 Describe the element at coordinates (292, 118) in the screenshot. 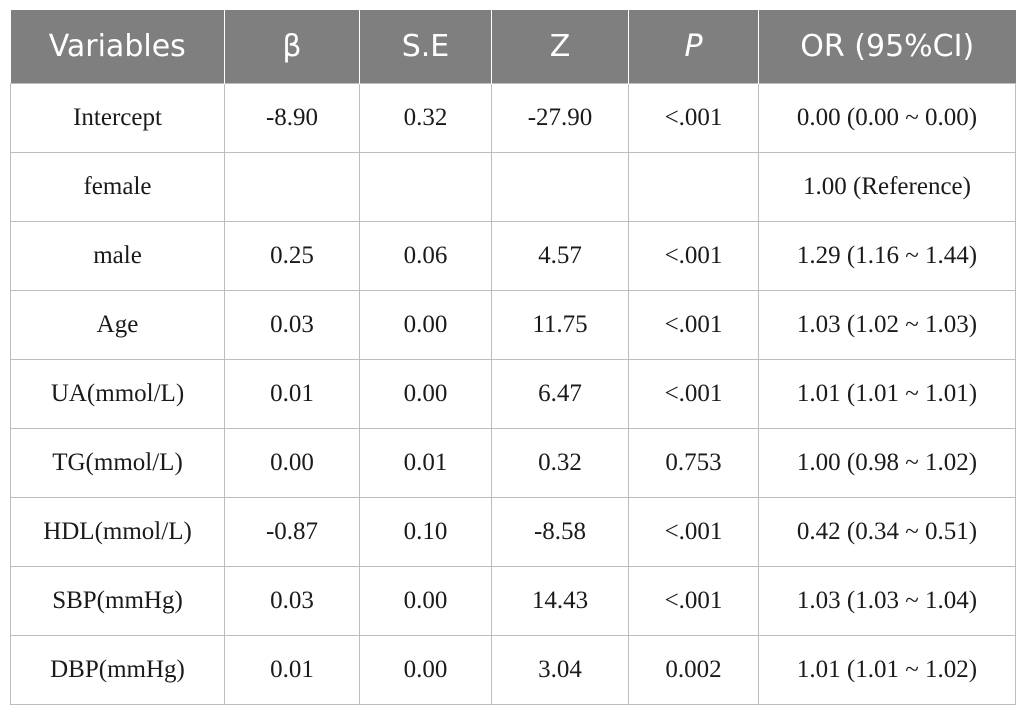

I see `cell-beta: -8.90` at that location.